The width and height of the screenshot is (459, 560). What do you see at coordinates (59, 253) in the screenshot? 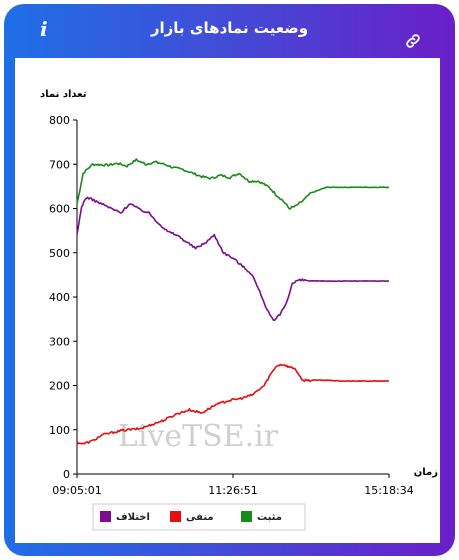
I see `y-tick-label: 500` at bounding box center [59, 253].